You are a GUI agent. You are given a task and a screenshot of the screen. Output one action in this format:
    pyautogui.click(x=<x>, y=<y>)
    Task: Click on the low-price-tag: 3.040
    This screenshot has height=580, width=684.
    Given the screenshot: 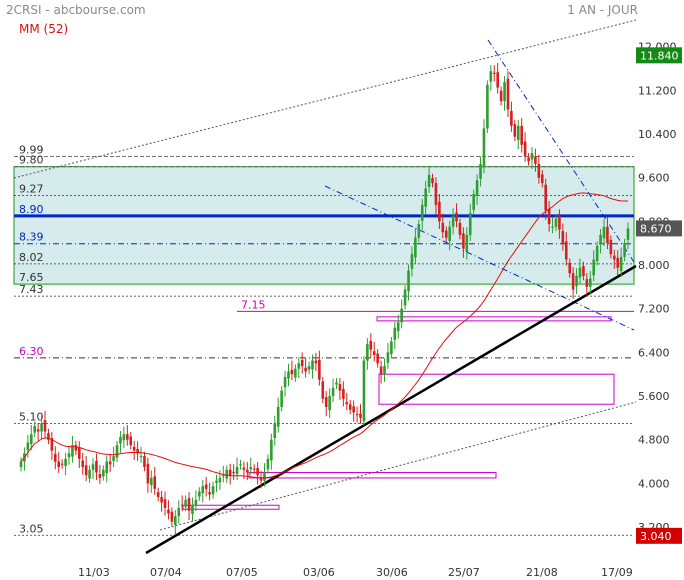 What is the action you would take?
    pyautogui.click(x=656, y=536)
    